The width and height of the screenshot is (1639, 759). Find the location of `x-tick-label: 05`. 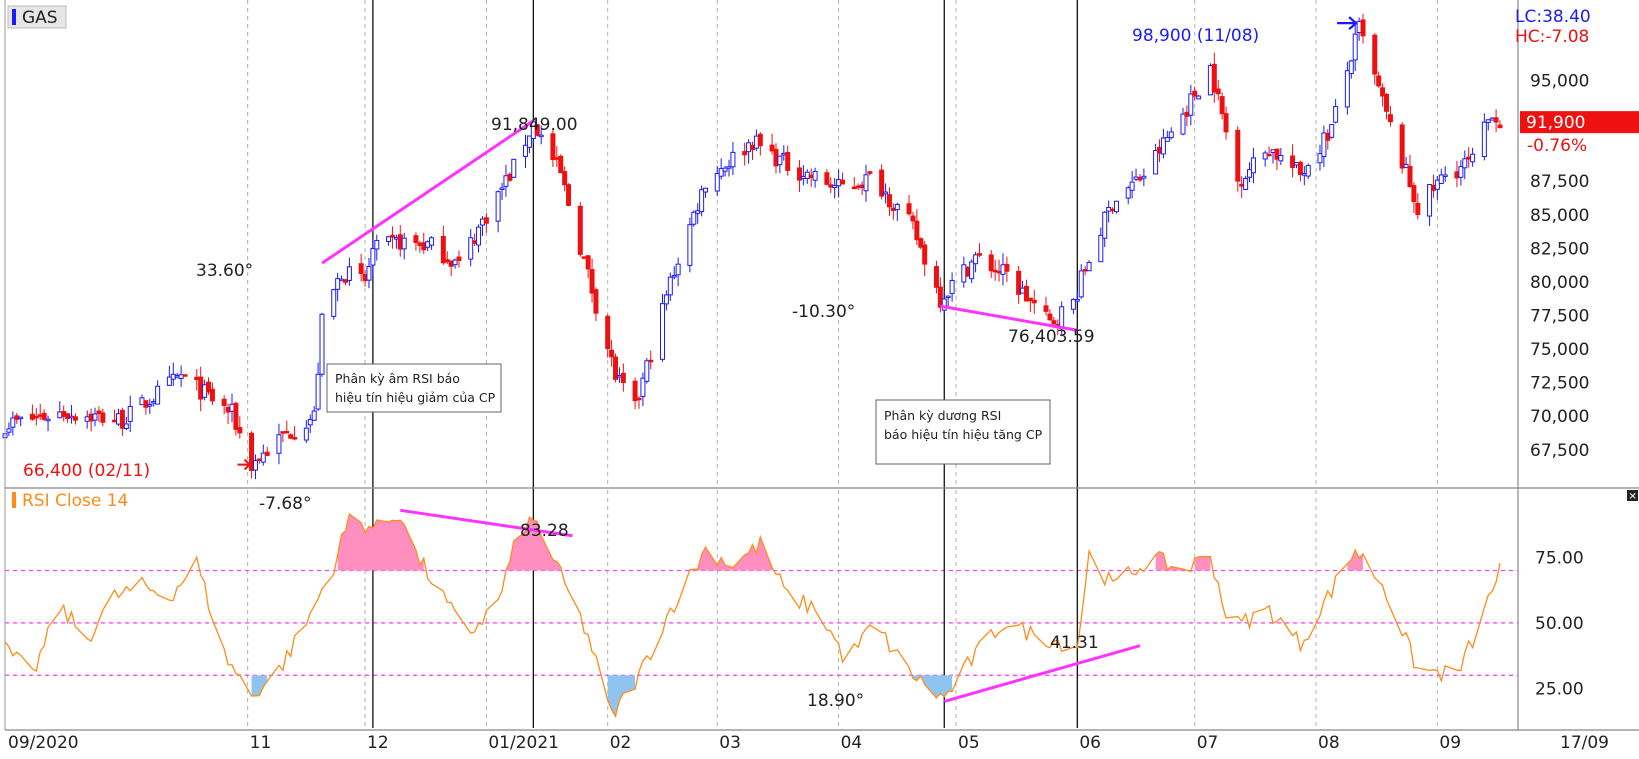

x-tick-label: 05 is located at coordinates (969, 743).